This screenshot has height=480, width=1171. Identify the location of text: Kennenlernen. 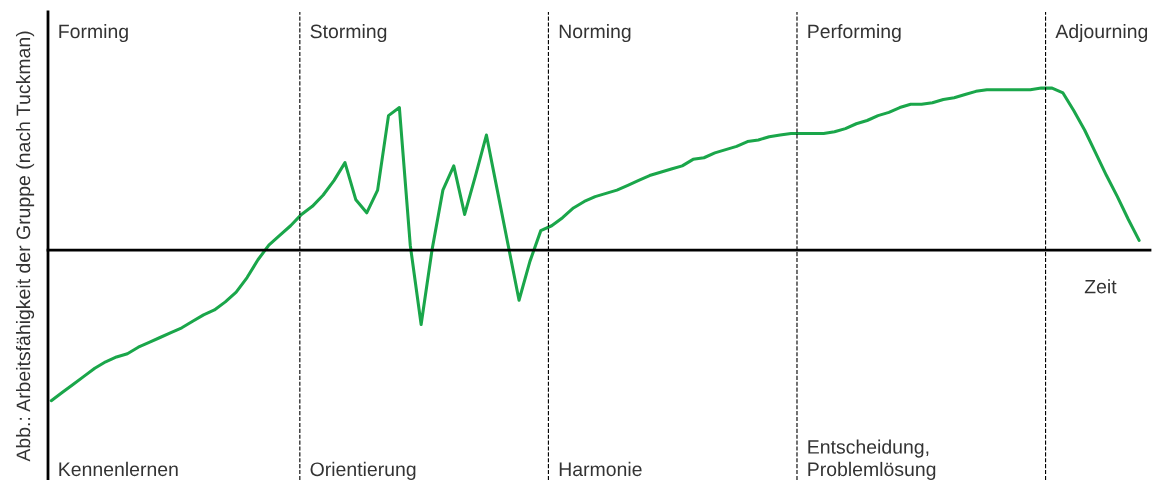
(118, 469).